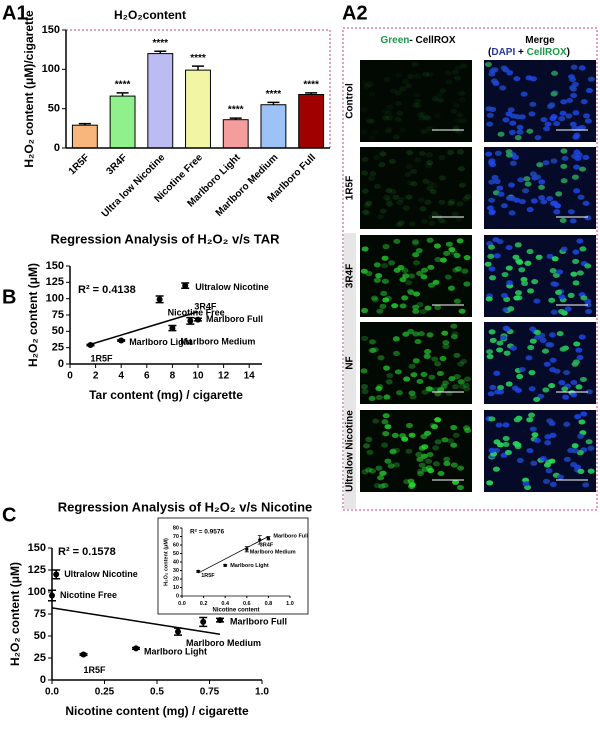 This screenshot has width=600, height=732. What do you see at coordinates (258, 622) in the screenshot?
I see `point-label: Marlboro Full` at bounding box center [258, 622].